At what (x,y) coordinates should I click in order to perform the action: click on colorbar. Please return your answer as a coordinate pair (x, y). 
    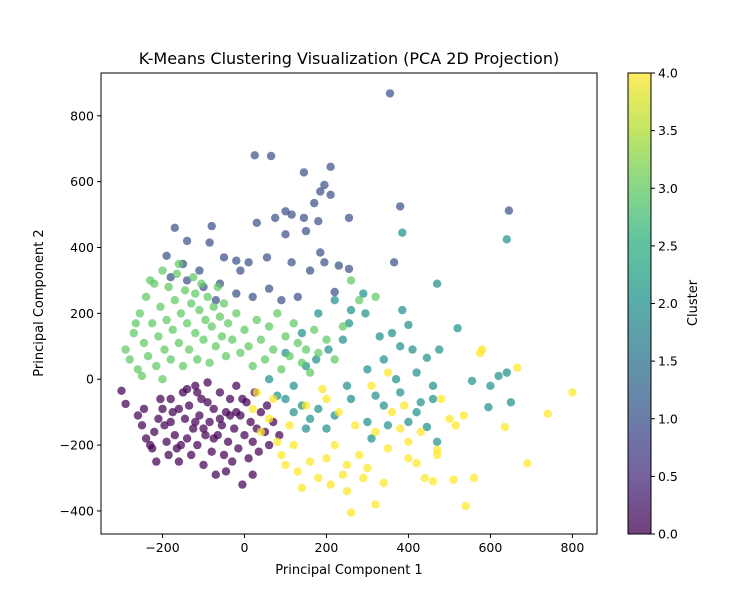
    Looking at the image, I should click on (639, 303).